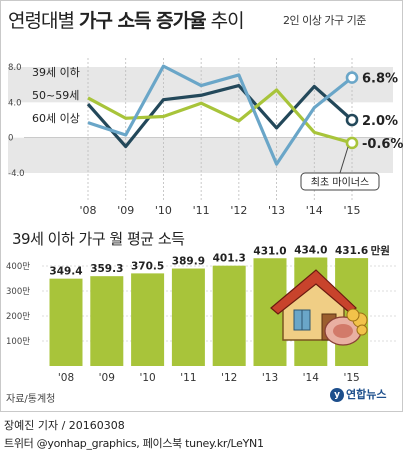 The height and width of the screenshot is (452, 403). Describe the element at coordinates (65, 272) in the screenshot. I see `bar-value-label: 349.4` at that location.